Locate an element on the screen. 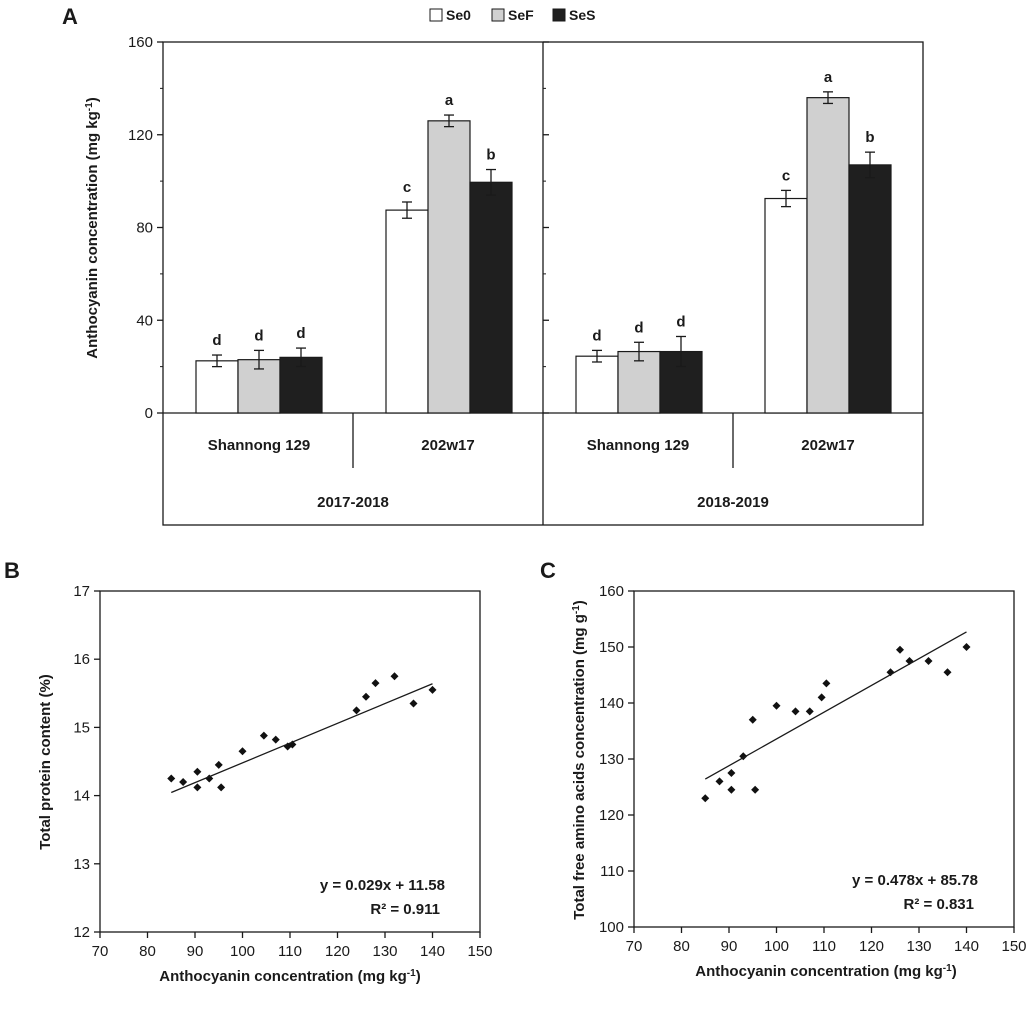 The width and height of the screenshot is (1026, 1012). panel-label-a: A is located at coordinates (70, 16).